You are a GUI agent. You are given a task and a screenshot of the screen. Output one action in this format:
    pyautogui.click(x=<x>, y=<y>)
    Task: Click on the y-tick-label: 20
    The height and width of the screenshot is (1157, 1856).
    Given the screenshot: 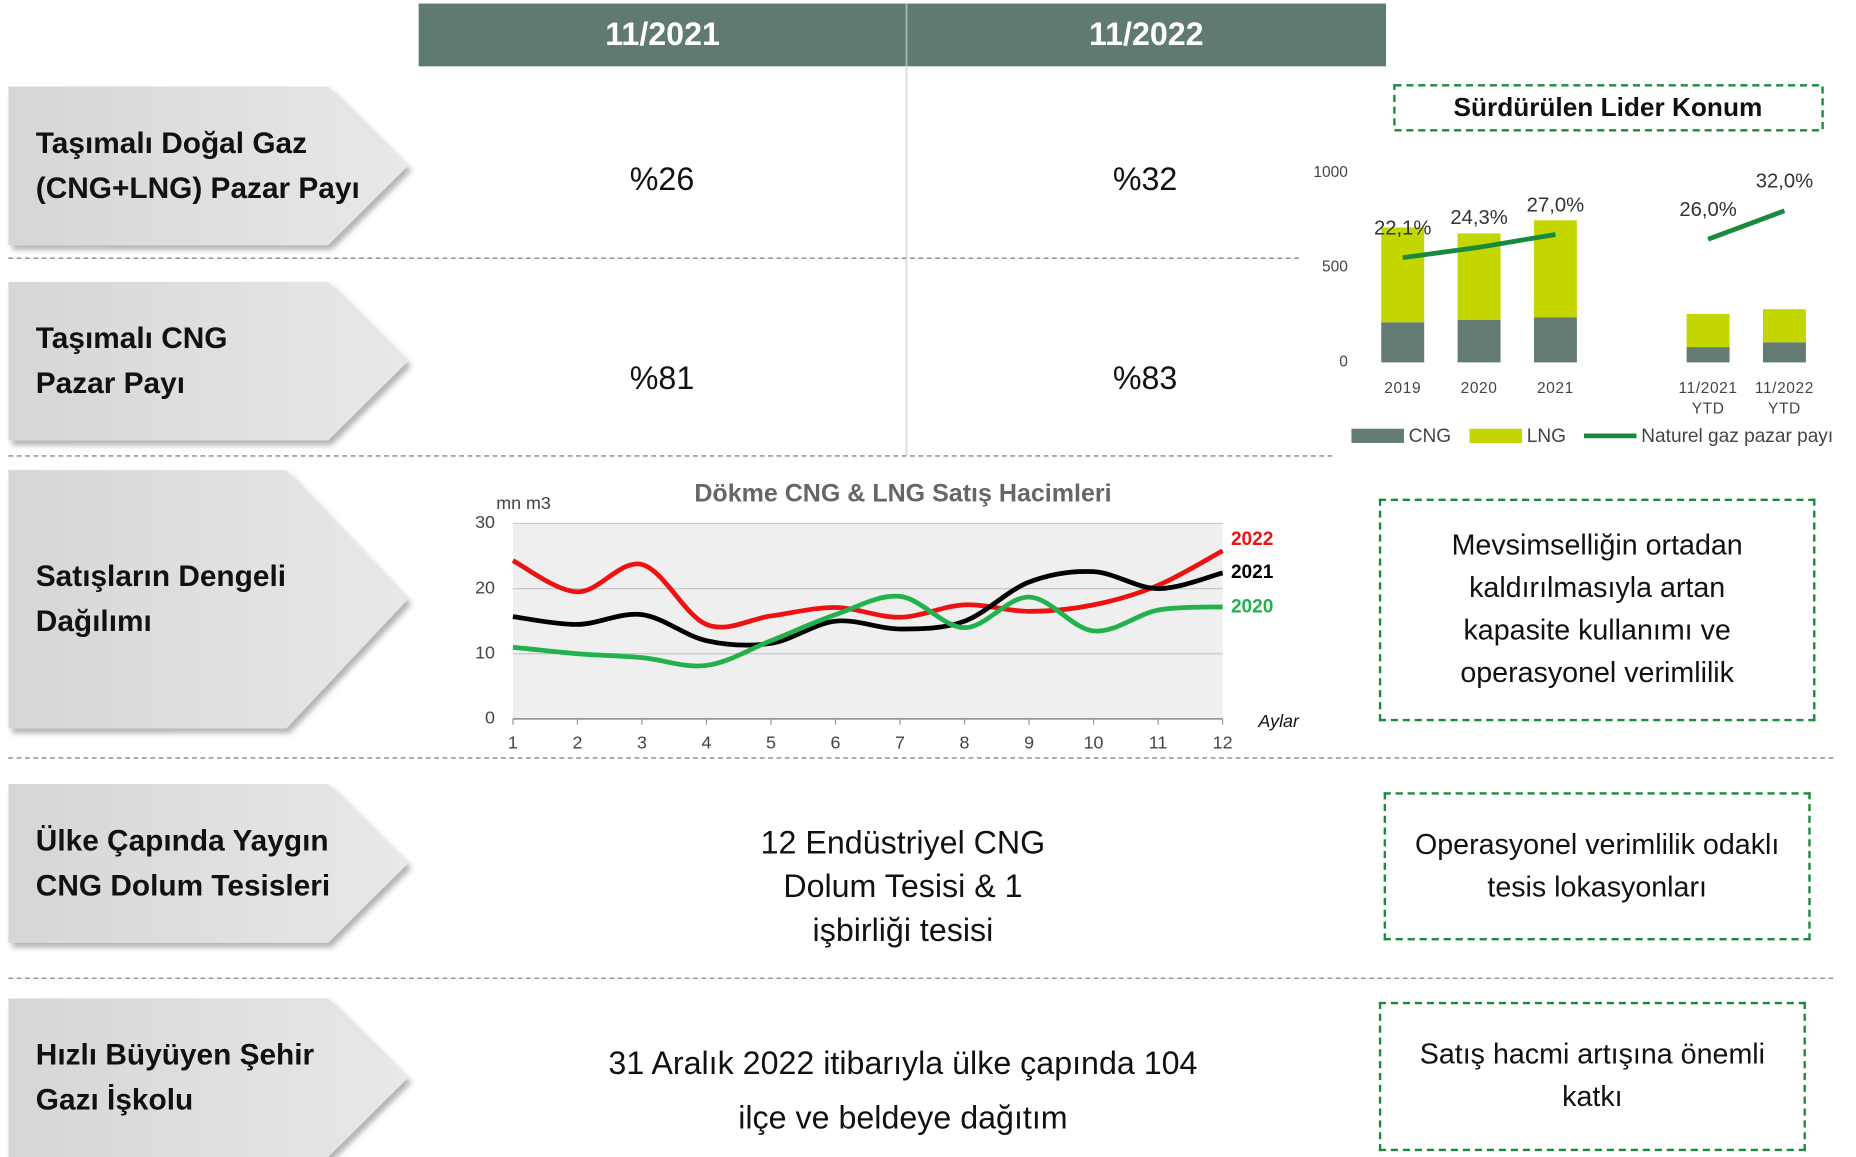 What is the action you would take?
    pyautogui.click(x=485, y=587)
    